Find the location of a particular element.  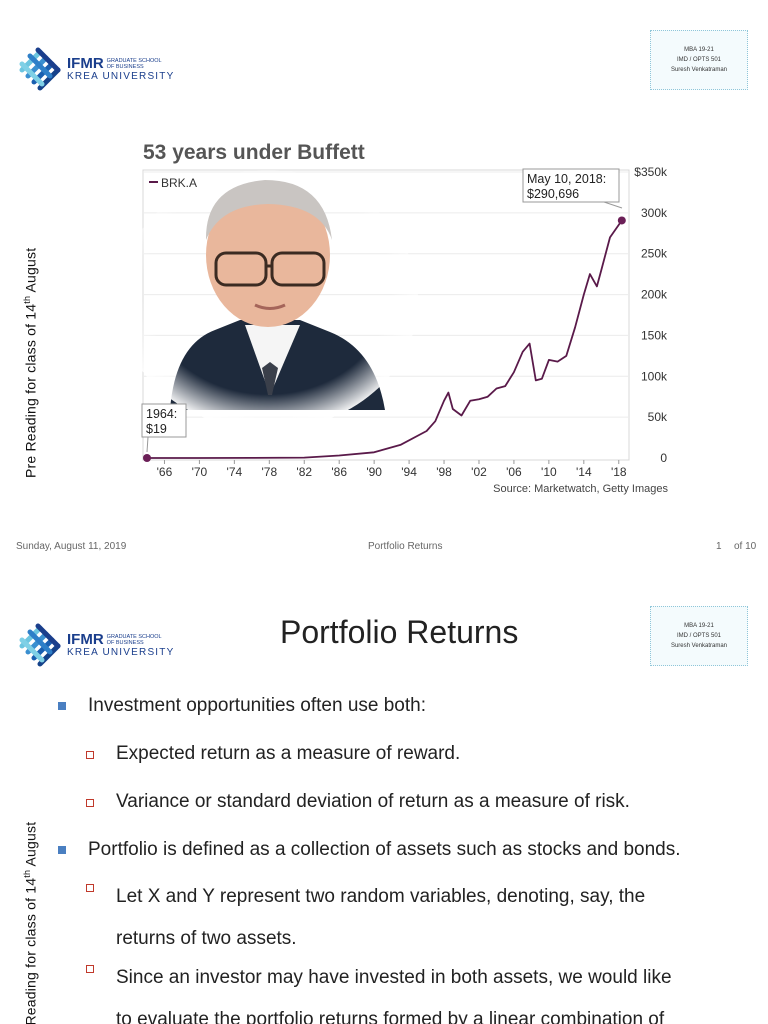

y-tick-label: 50k is located at coordinates (658, 417).